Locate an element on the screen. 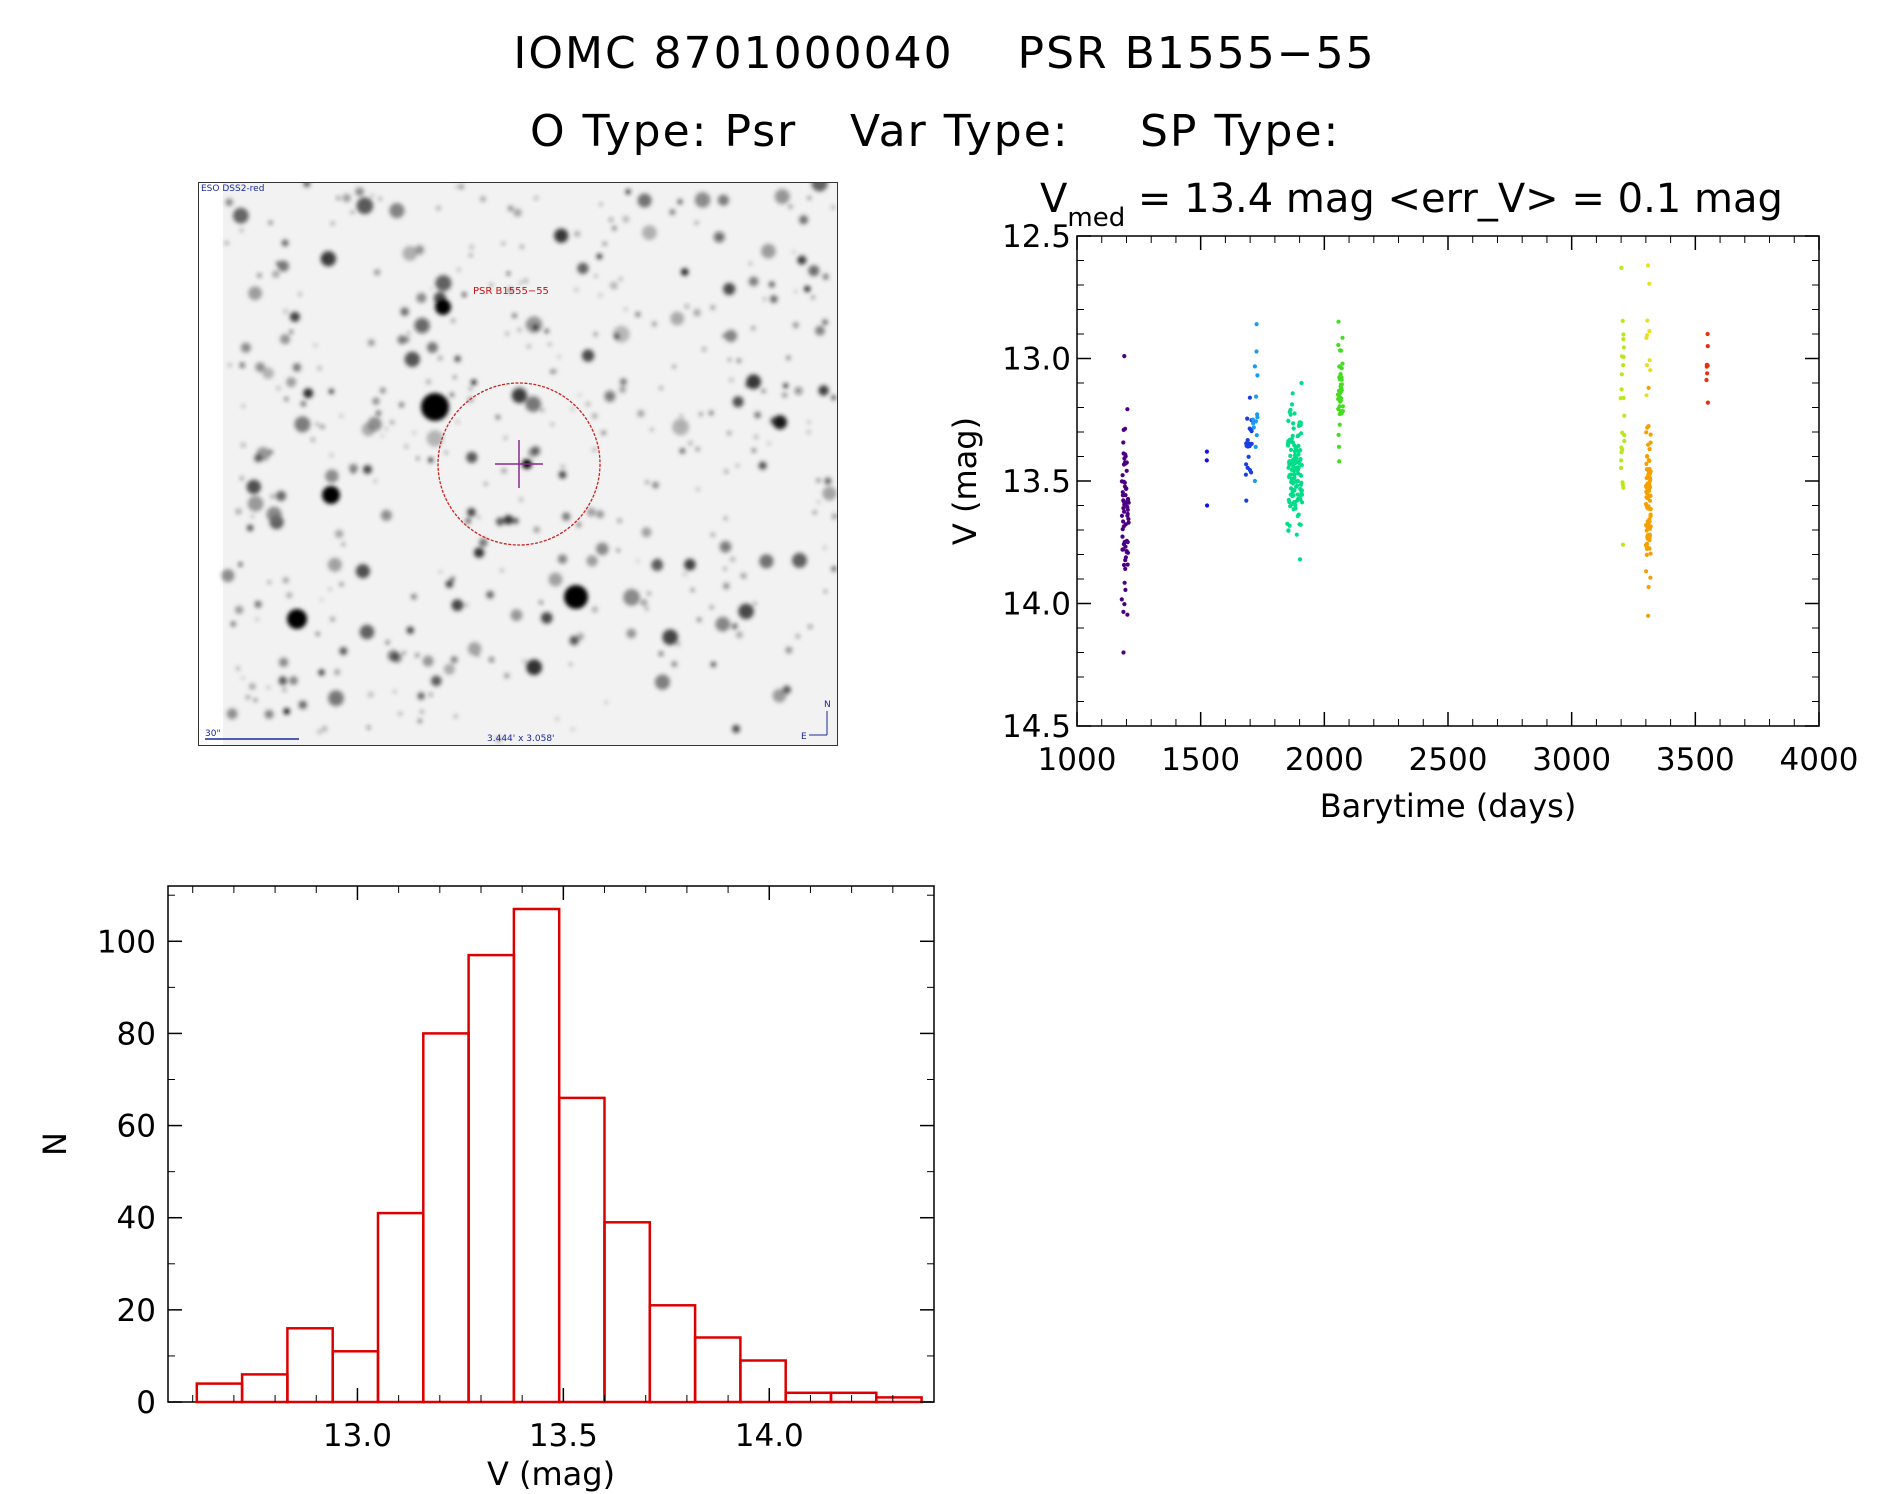  light-curve-xlabel: Barytime (days) is located at coordinates (1448, 806).